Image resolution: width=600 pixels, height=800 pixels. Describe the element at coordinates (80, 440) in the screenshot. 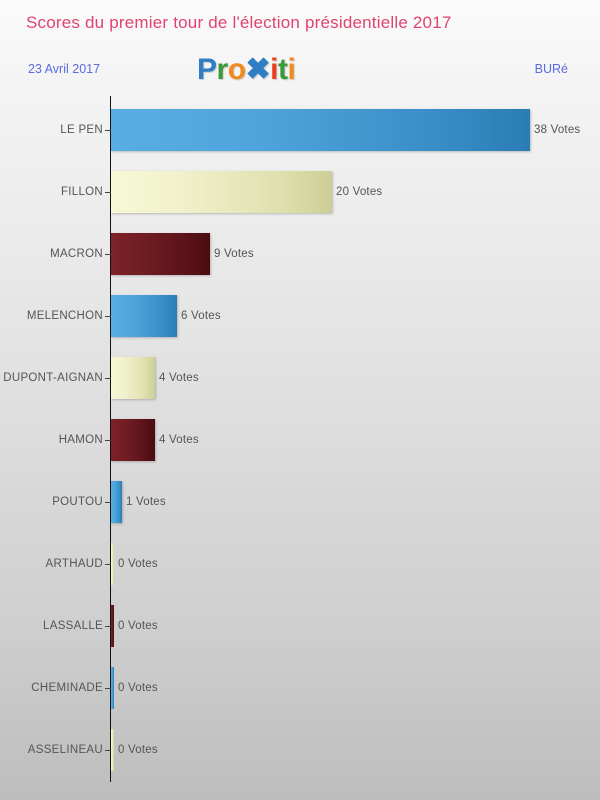

I see `category-label: HAMON` at that location.